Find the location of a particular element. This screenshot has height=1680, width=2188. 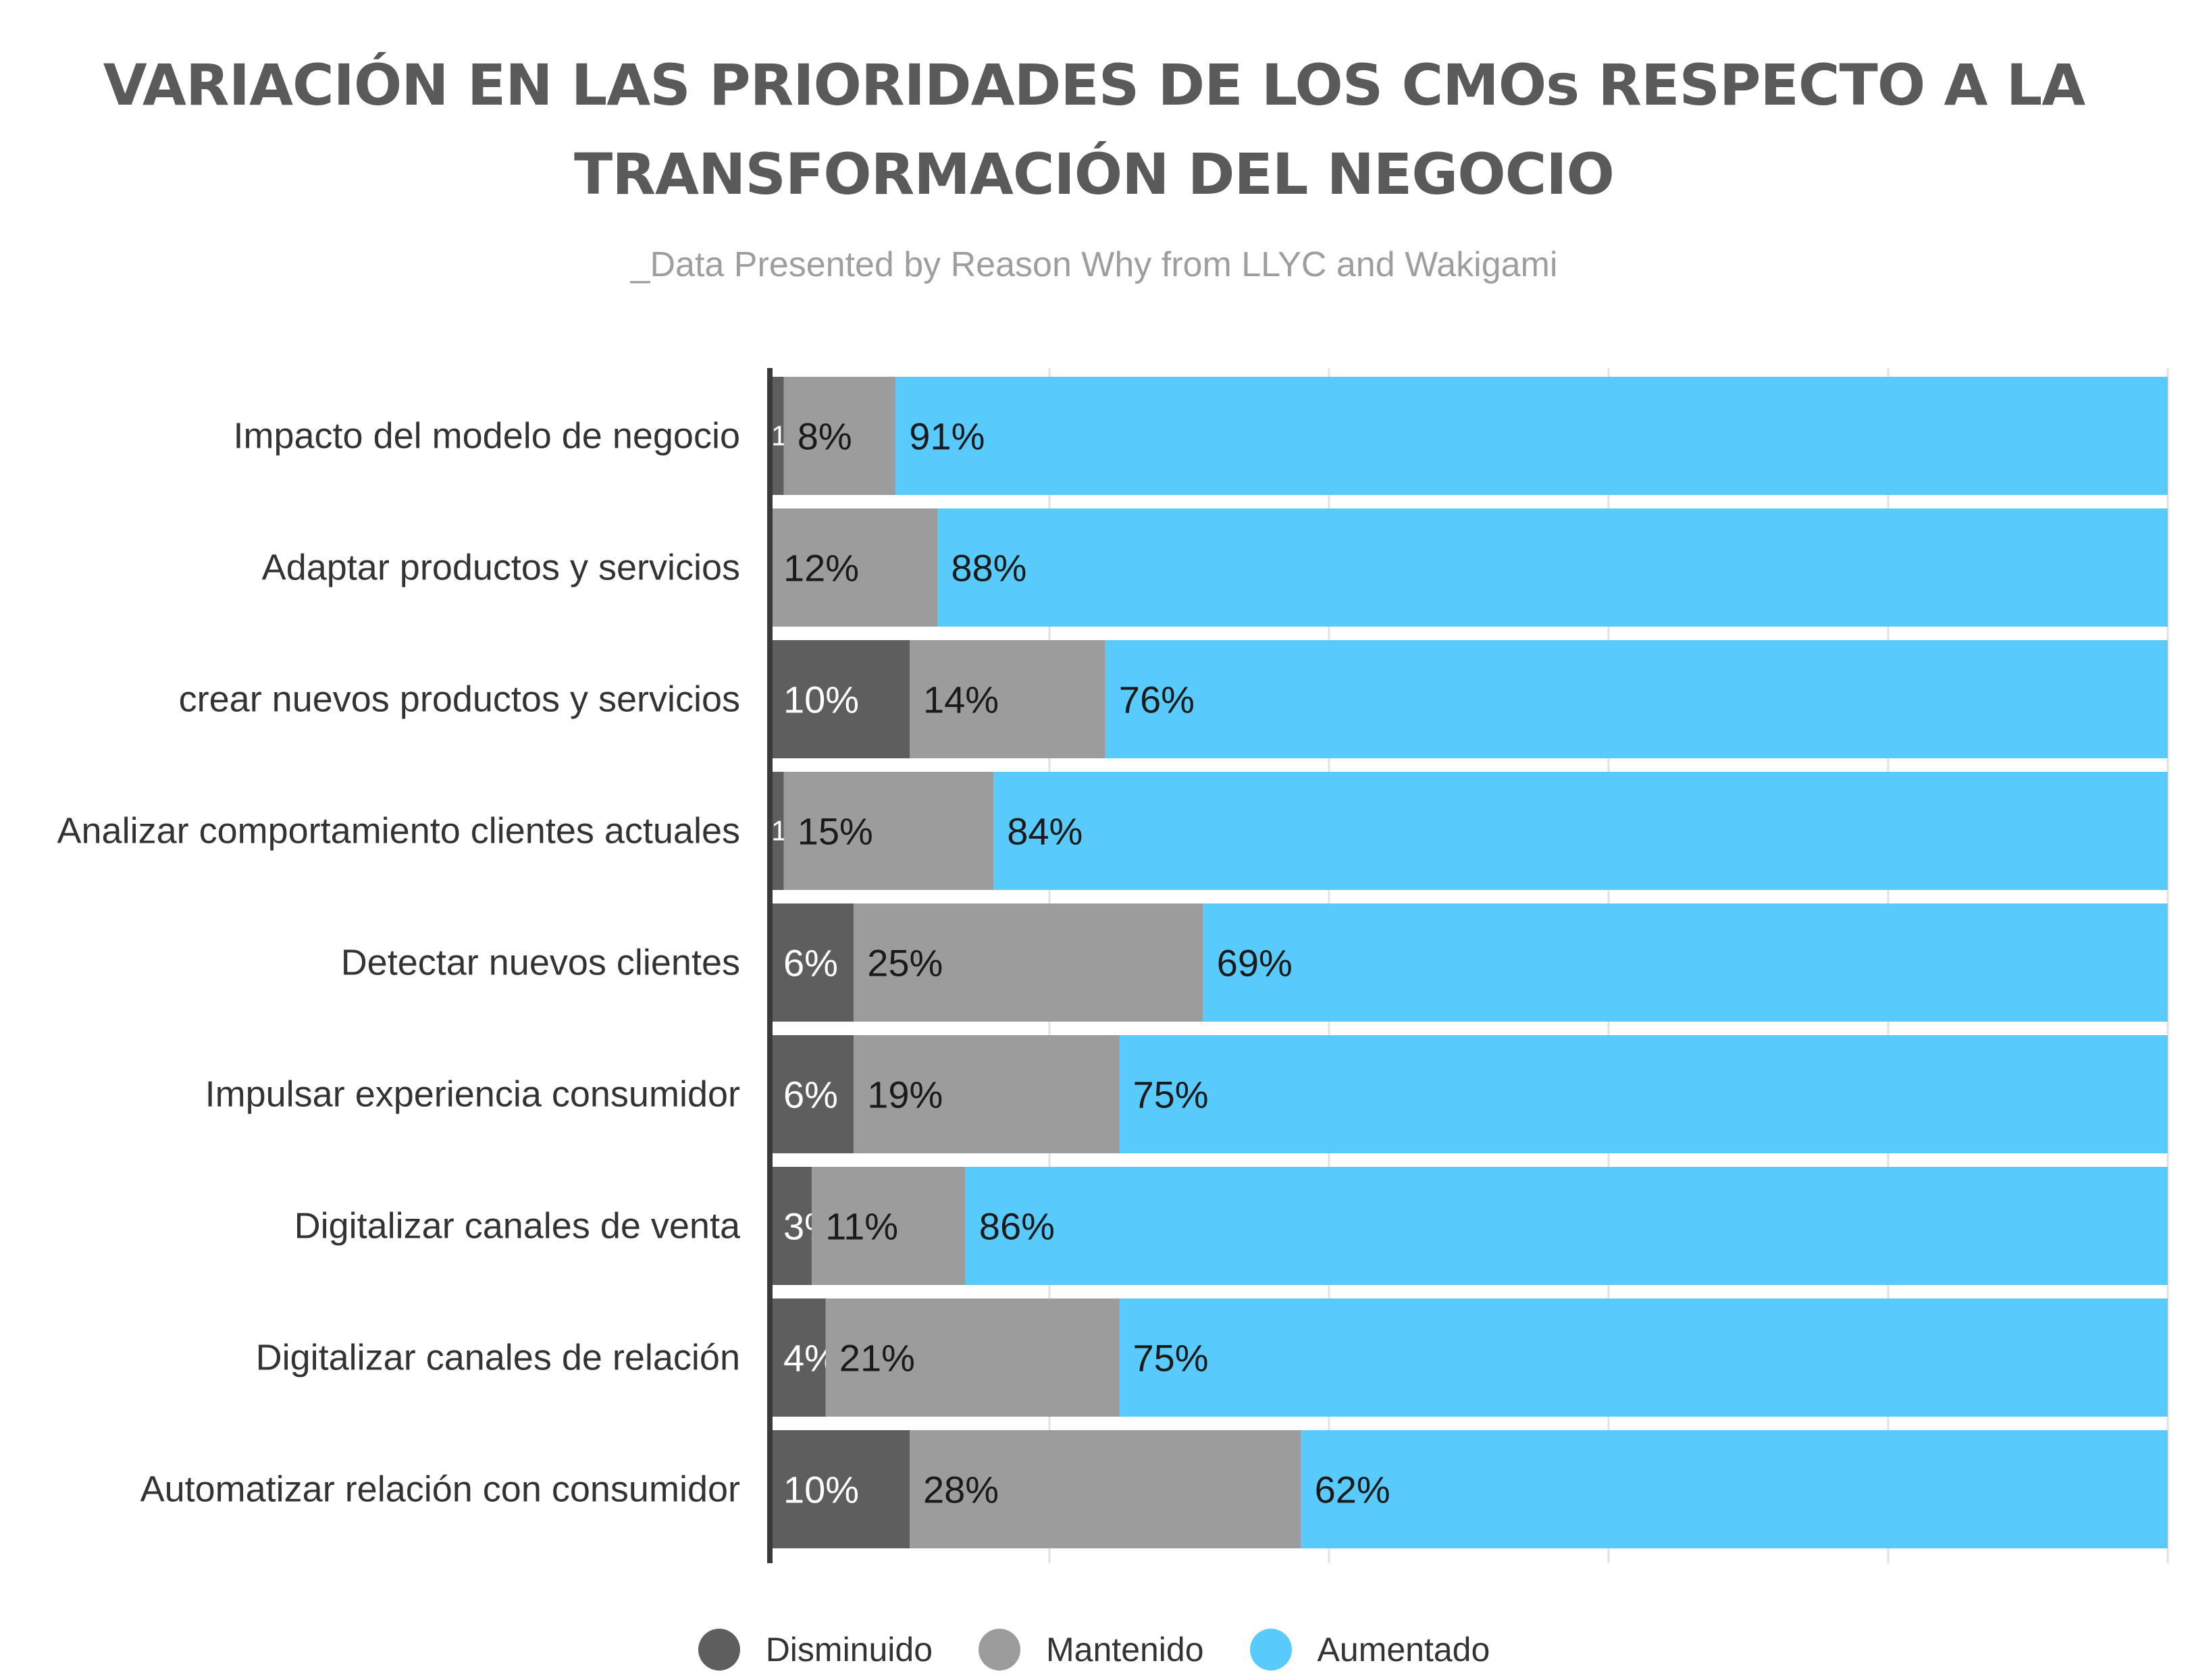

legend: Disminuido Mantenido Aumentado is located at coordinates (1094, 1650).